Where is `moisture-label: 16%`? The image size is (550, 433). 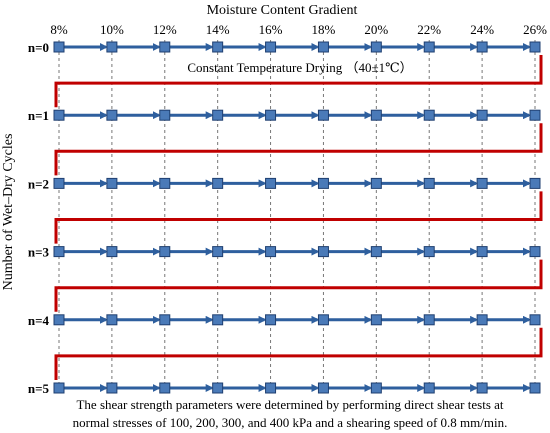 moisture-label: 16% is located at coordinates (271, 29).